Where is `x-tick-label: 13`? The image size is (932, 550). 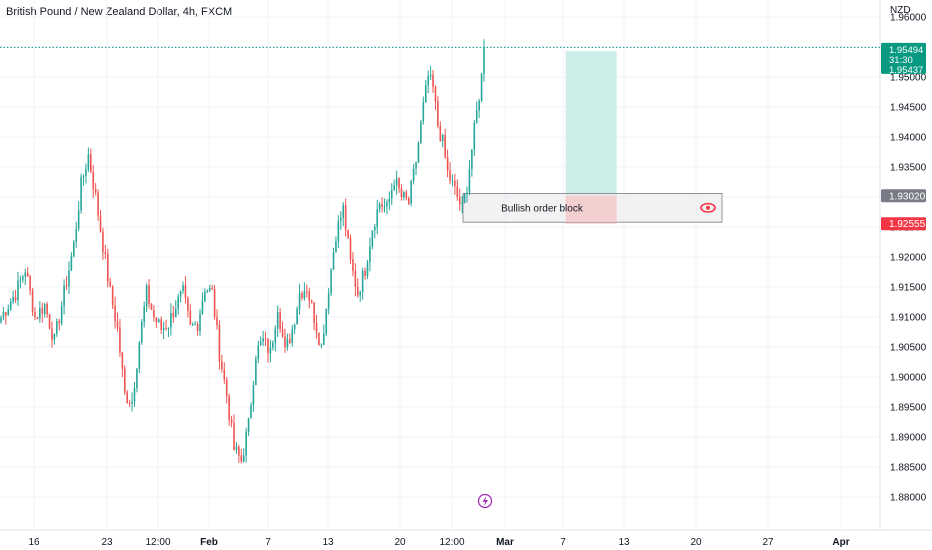 x-tick-label: 13 is located at coordinates (328, 542).